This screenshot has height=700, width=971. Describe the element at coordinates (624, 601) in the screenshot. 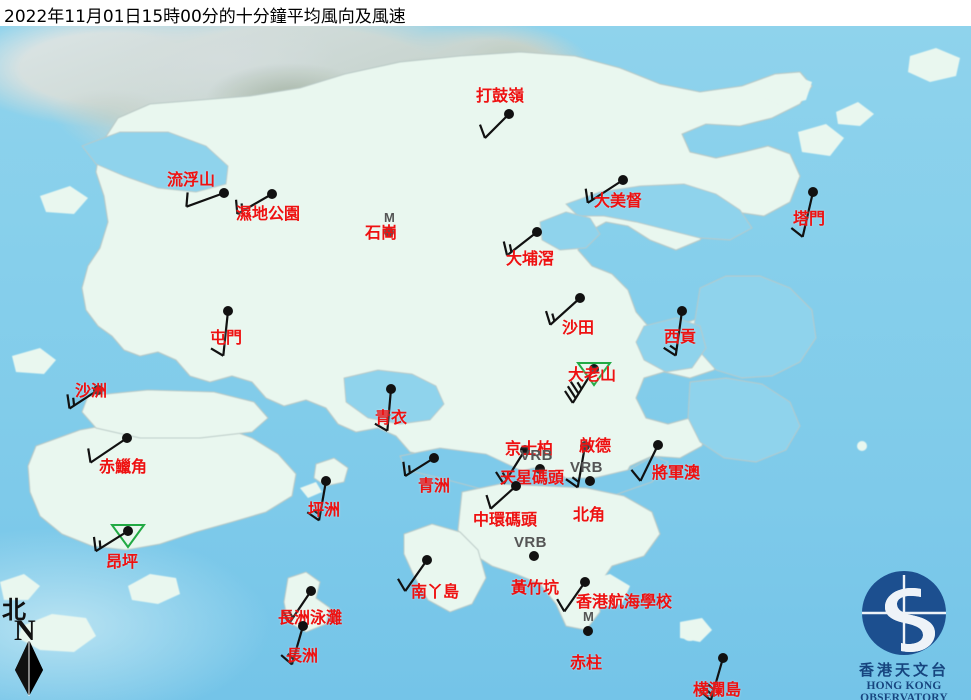

I see `station-name-label: 香港航海學校` at that location.